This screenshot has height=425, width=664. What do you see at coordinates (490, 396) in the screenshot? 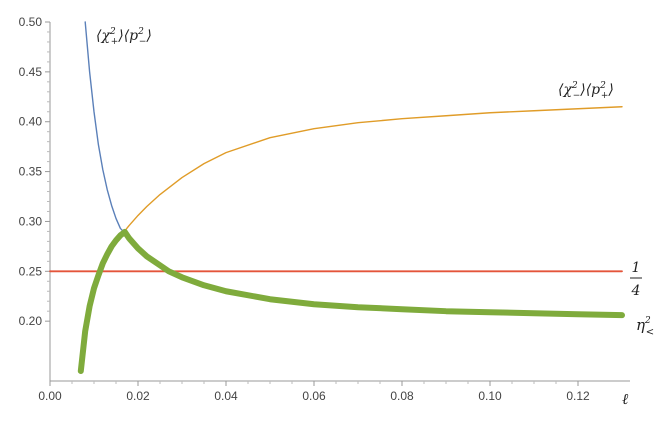
I see `x-tick-label: 0.10` at bounding box center [490, 396].